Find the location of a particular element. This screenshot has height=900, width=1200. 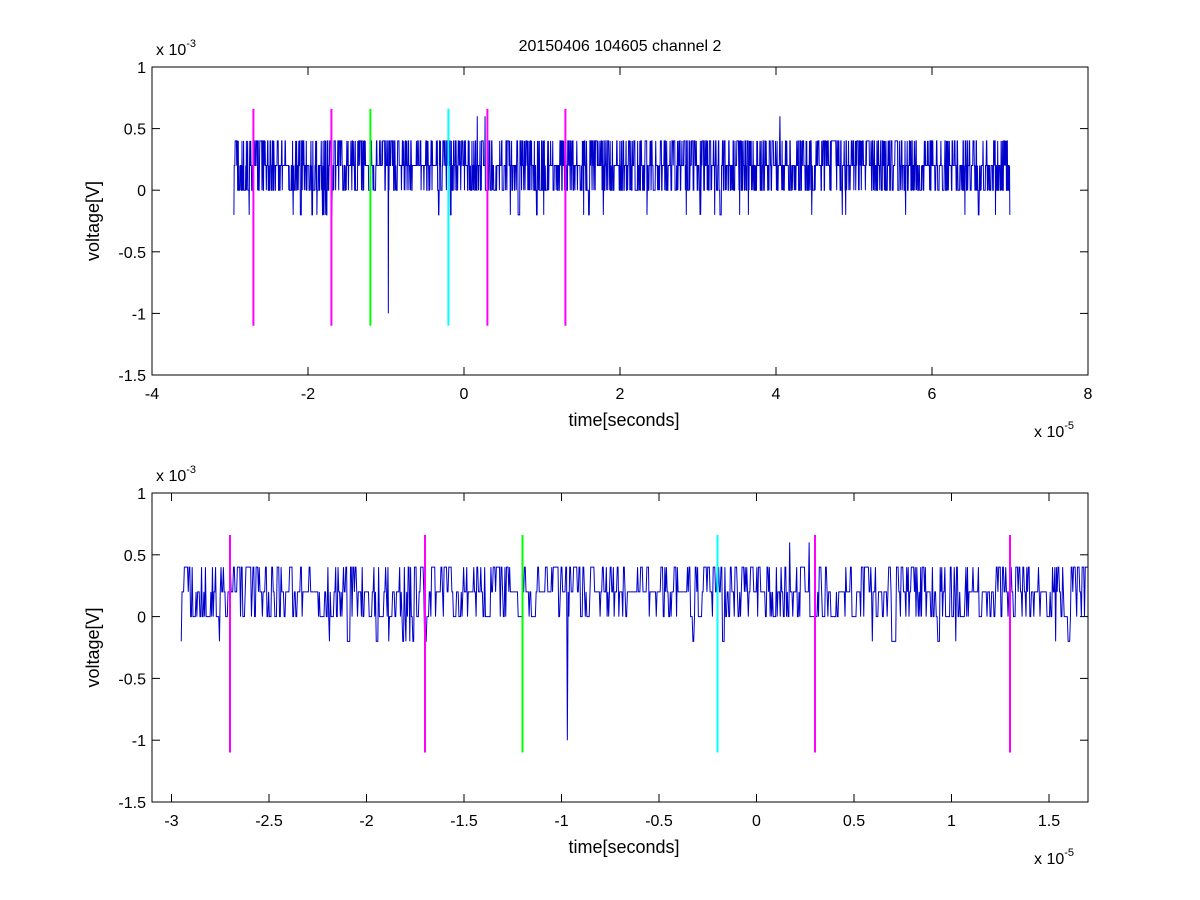

x-tick-label: 0.5 is located at coordinates (854, 821).